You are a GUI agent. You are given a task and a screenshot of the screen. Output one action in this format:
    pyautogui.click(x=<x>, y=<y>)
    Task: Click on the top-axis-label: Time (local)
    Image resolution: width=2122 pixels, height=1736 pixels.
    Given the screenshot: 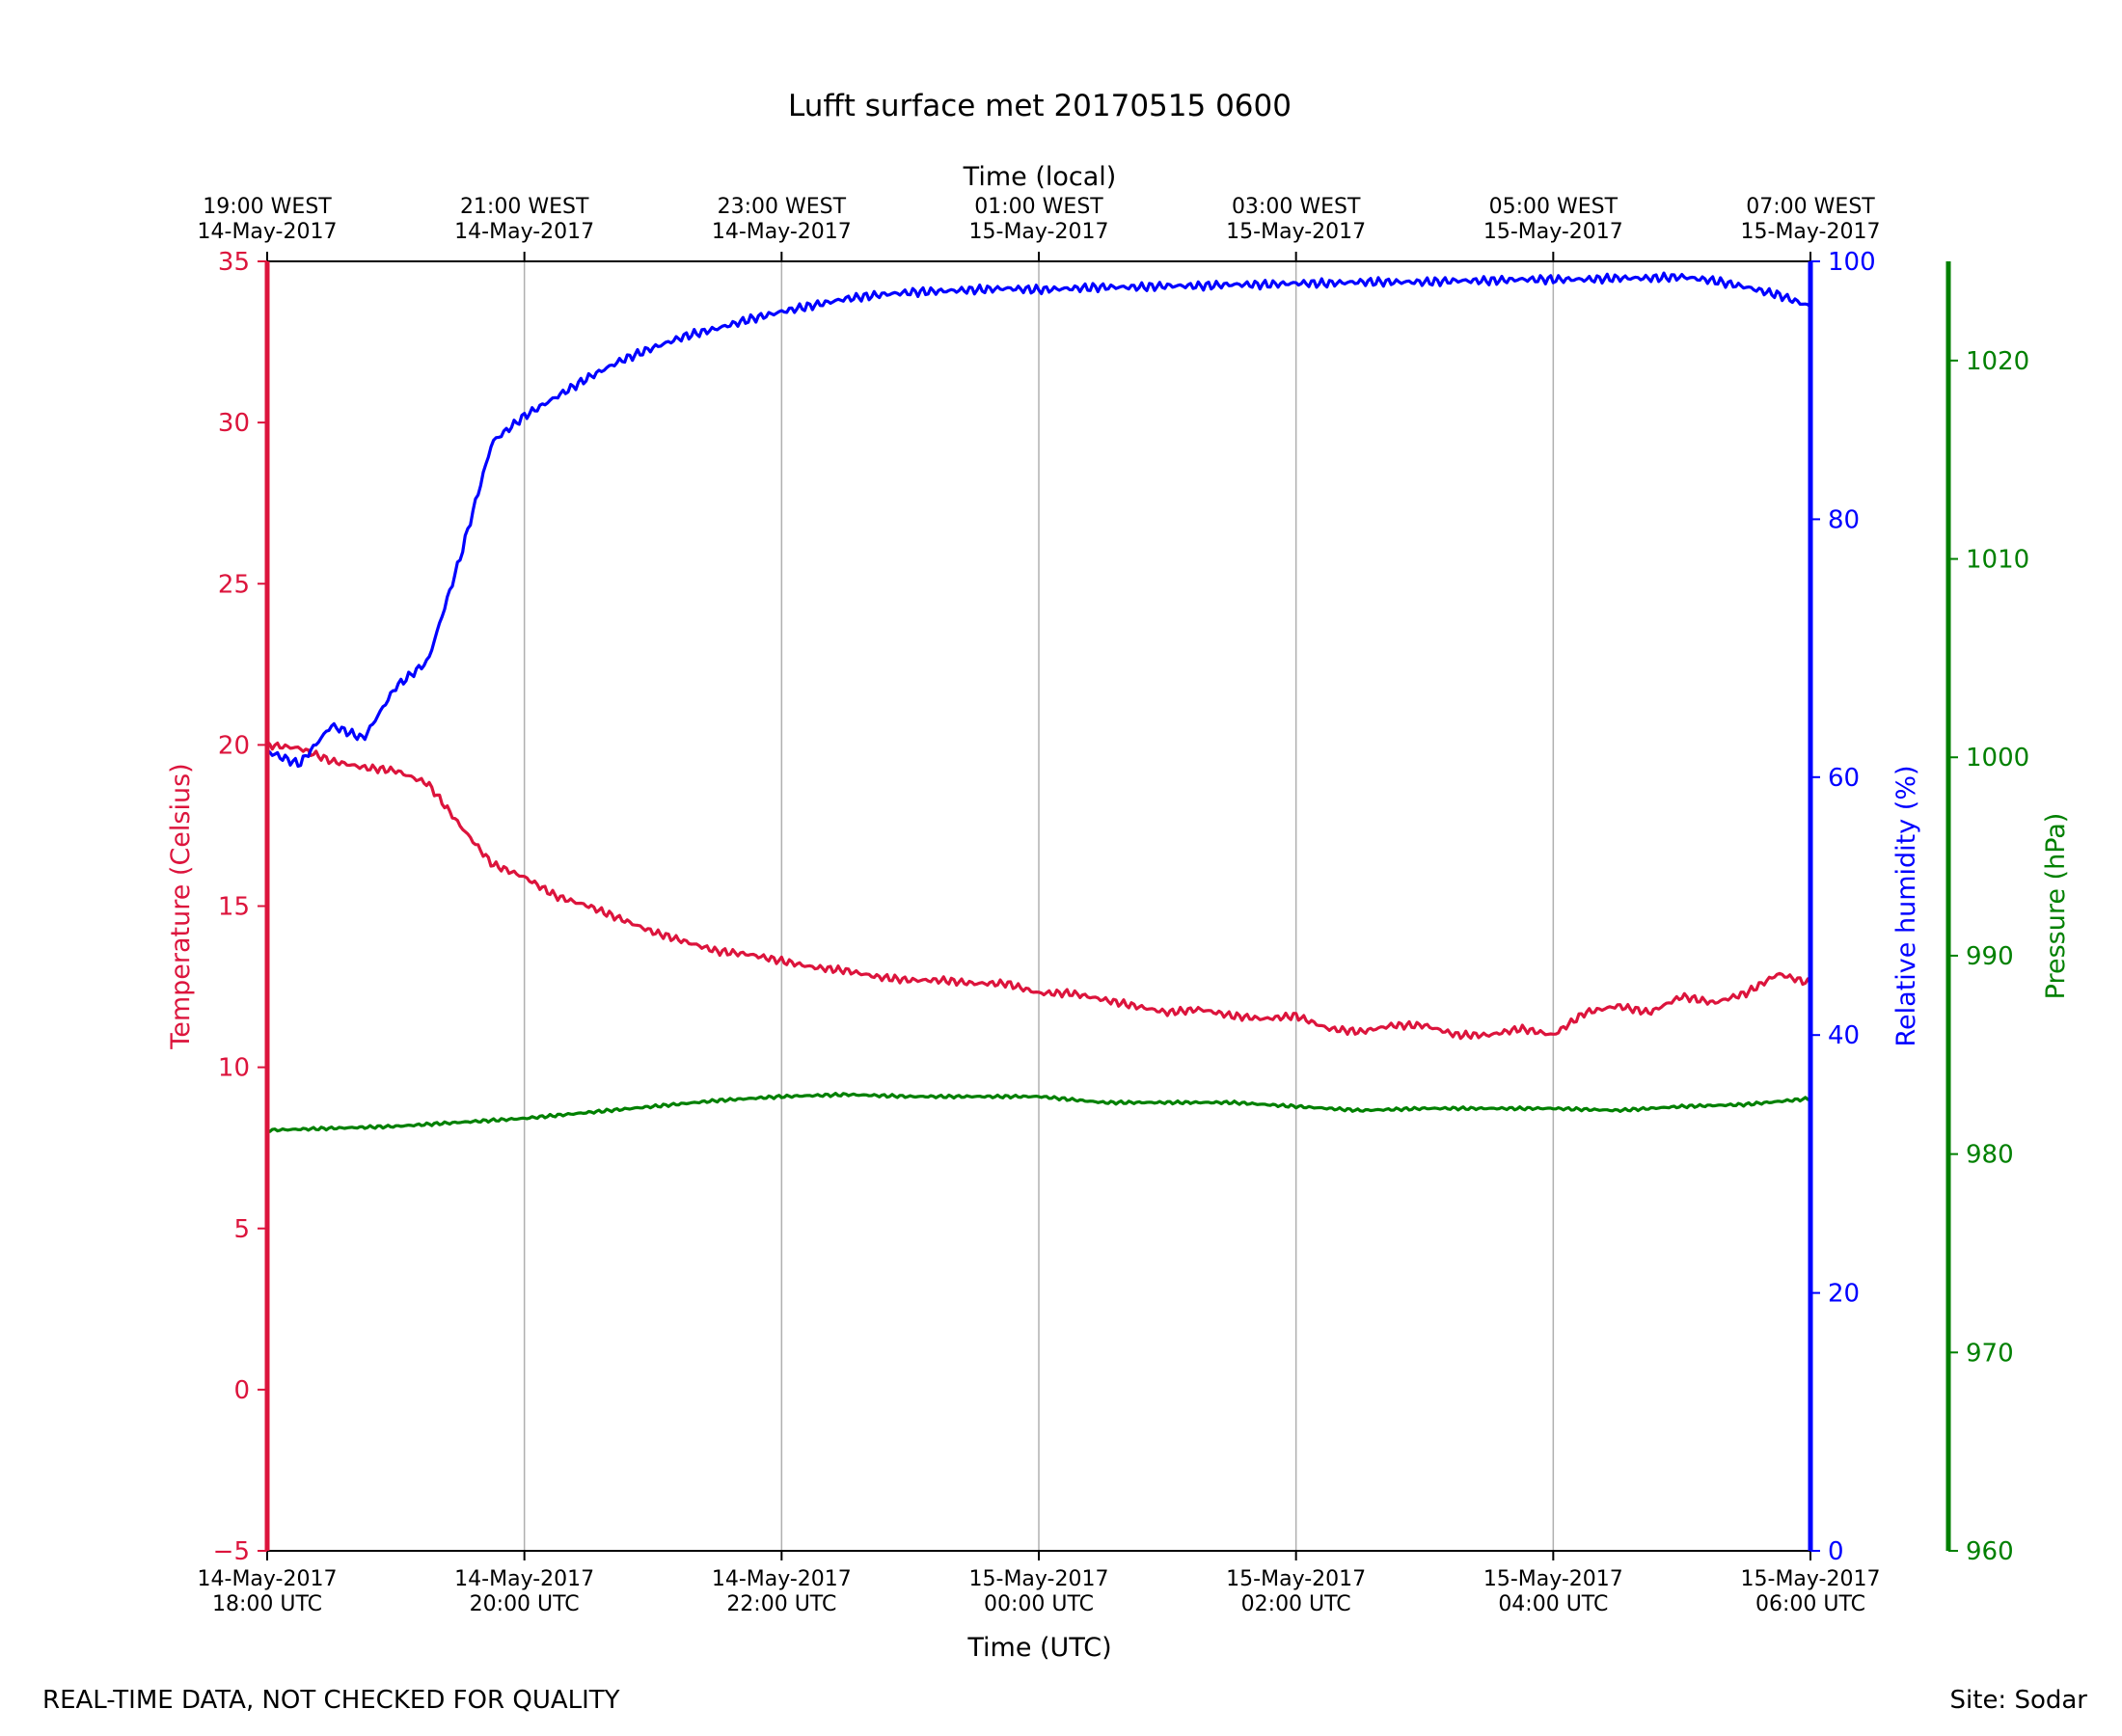 What is the action you would take?
    pyautogui.click(x=1040, y=177)
    